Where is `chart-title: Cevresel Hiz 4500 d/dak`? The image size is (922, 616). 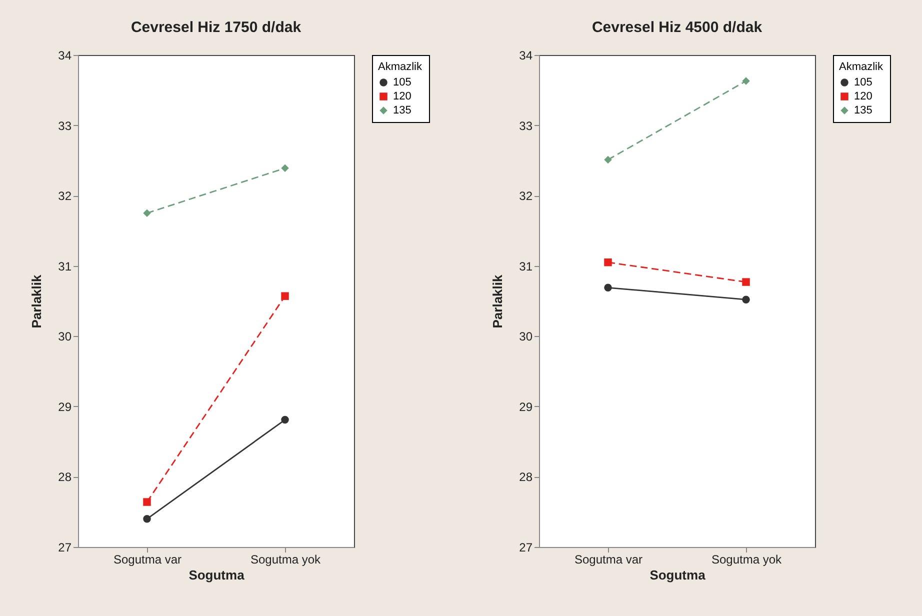 chart-title: Cevresel Hiz 4500 d/dak is located at coordinates (677, 27).